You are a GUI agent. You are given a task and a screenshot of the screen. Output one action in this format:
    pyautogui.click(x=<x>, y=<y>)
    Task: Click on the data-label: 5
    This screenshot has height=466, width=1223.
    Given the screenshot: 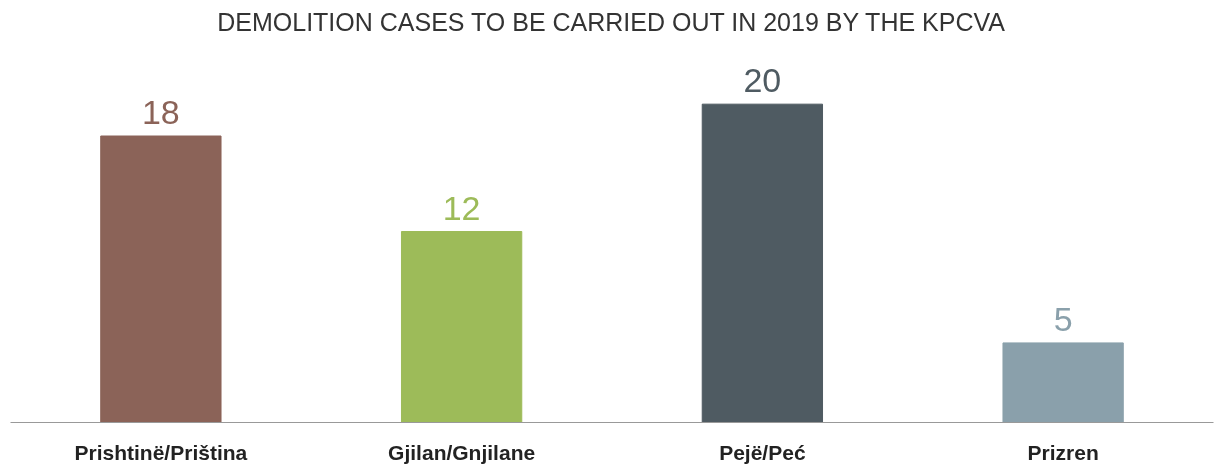 What is the action you would take?
    pyautogui.click(x=1063, y=318)
    